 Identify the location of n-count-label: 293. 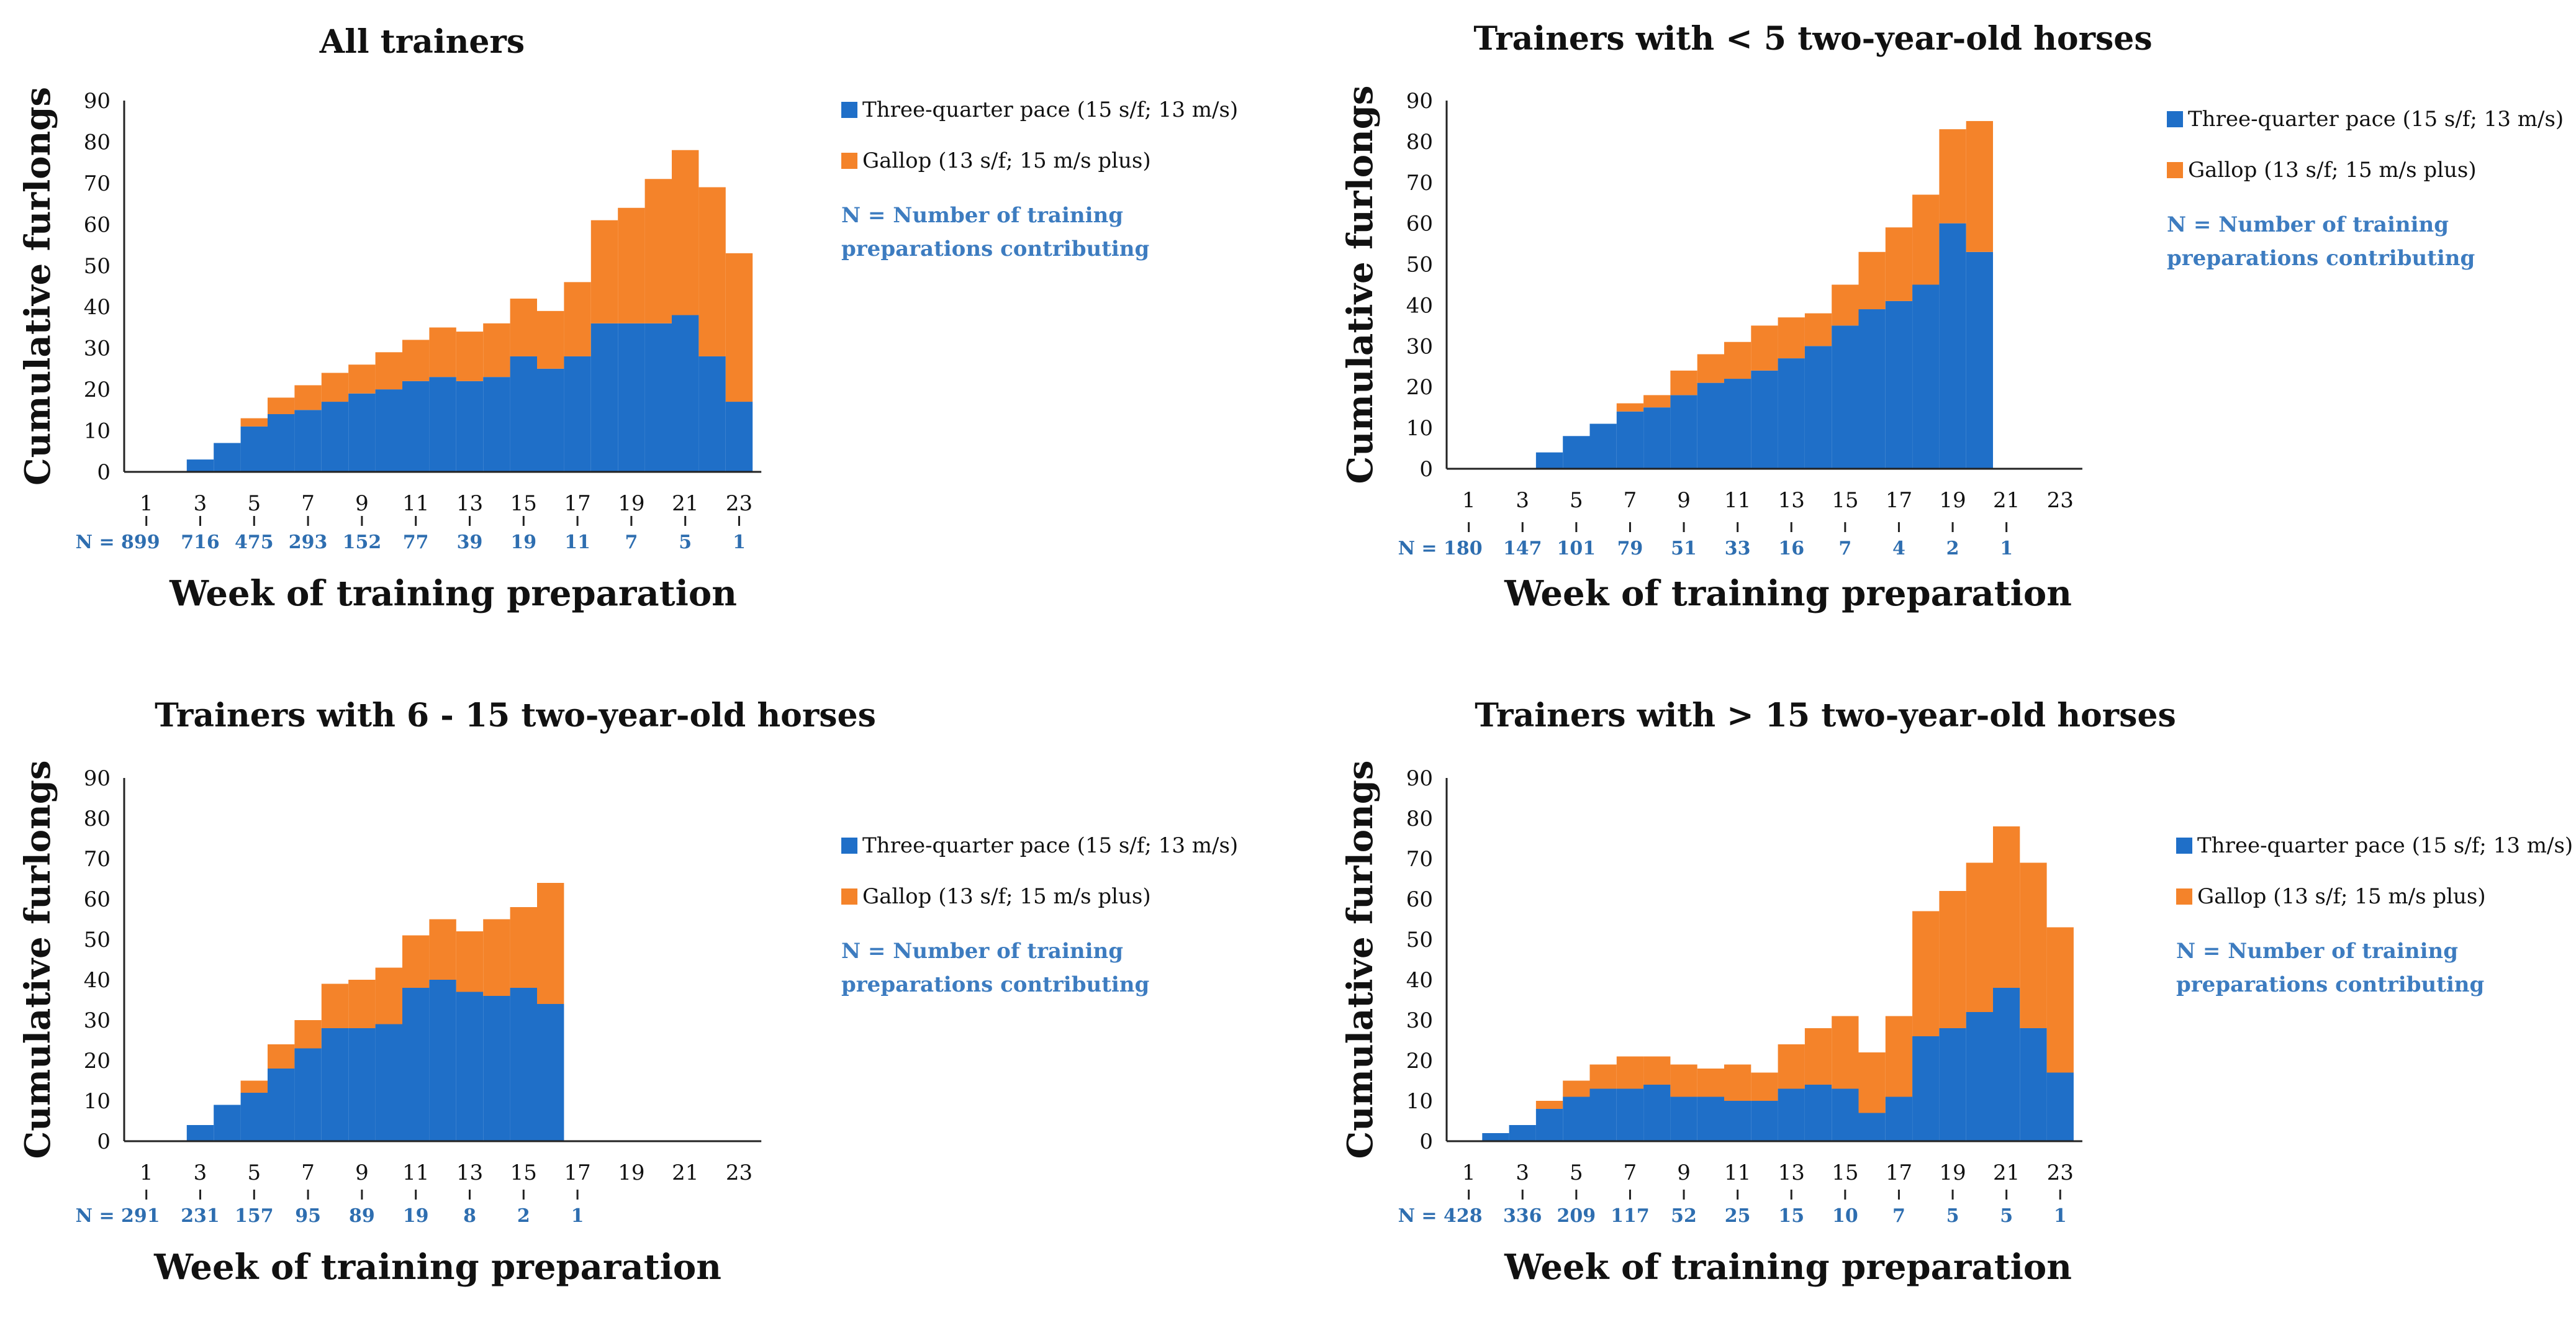
(308, 542).